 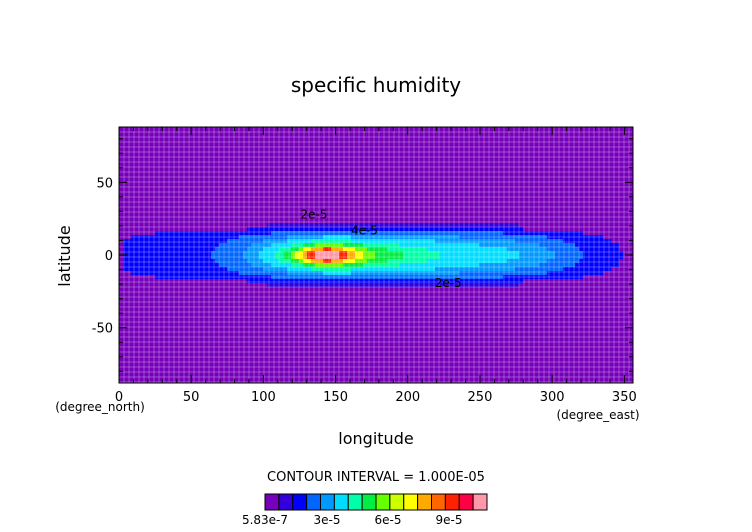 What do you see at coordinates (191, 397) in the screenshot?
I see `x-tick-label: 50` at bounding box center [191, 397].